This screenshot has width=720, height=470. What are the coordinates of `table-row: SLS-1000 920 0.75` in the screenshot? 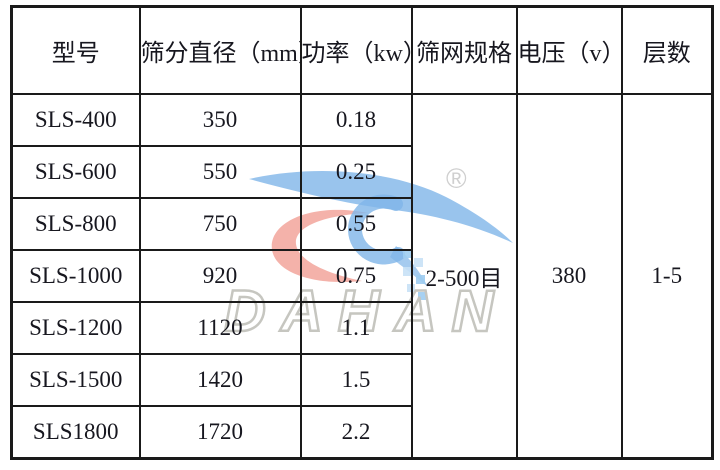 It's located at (361, 275).